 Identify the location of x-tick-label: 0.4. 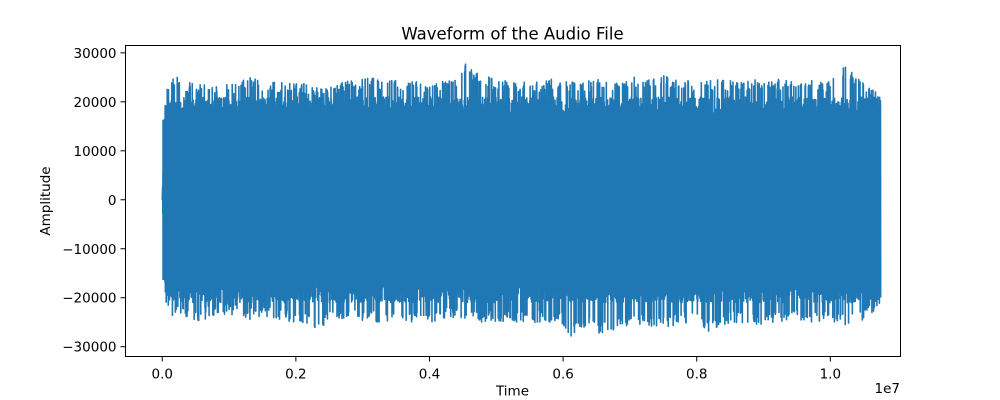
(429, 375).